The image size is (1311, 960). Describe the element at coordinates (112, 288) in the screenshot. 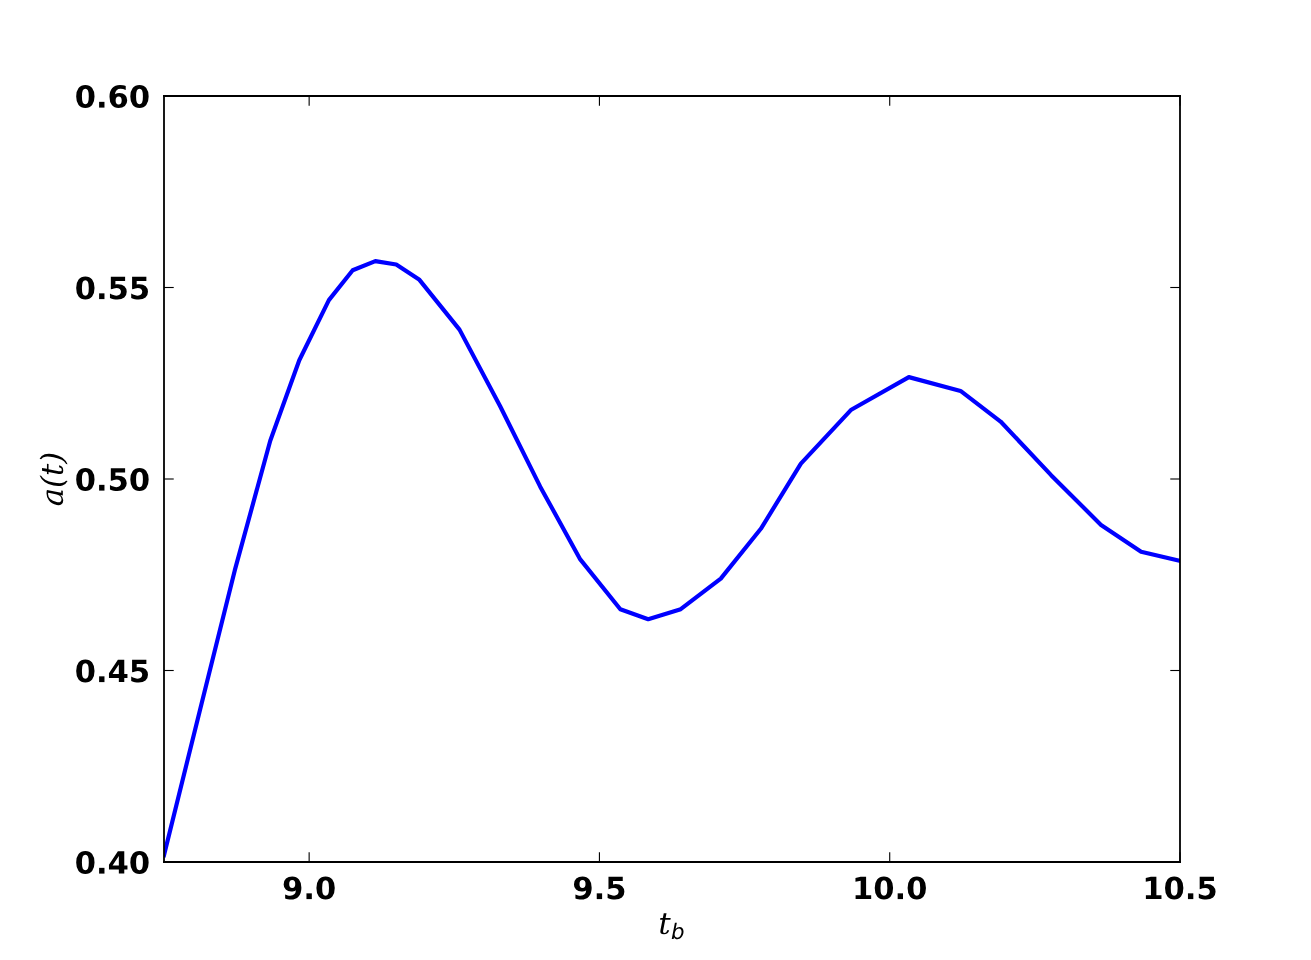

I see `y-tick-label: 0.55` at that location.